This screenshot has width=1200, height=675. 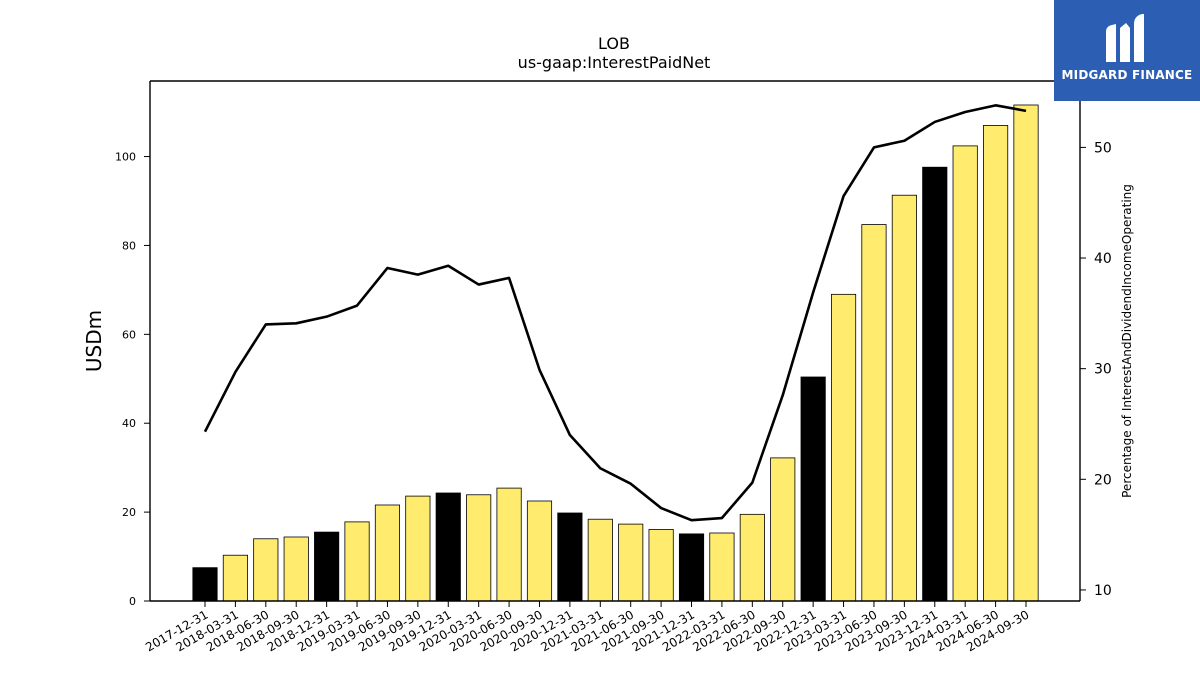 What do you see at coordinates (1103, 370) in the screenshot?
I see `y2-tick-label: 30` at bounding box center [1103, 370].